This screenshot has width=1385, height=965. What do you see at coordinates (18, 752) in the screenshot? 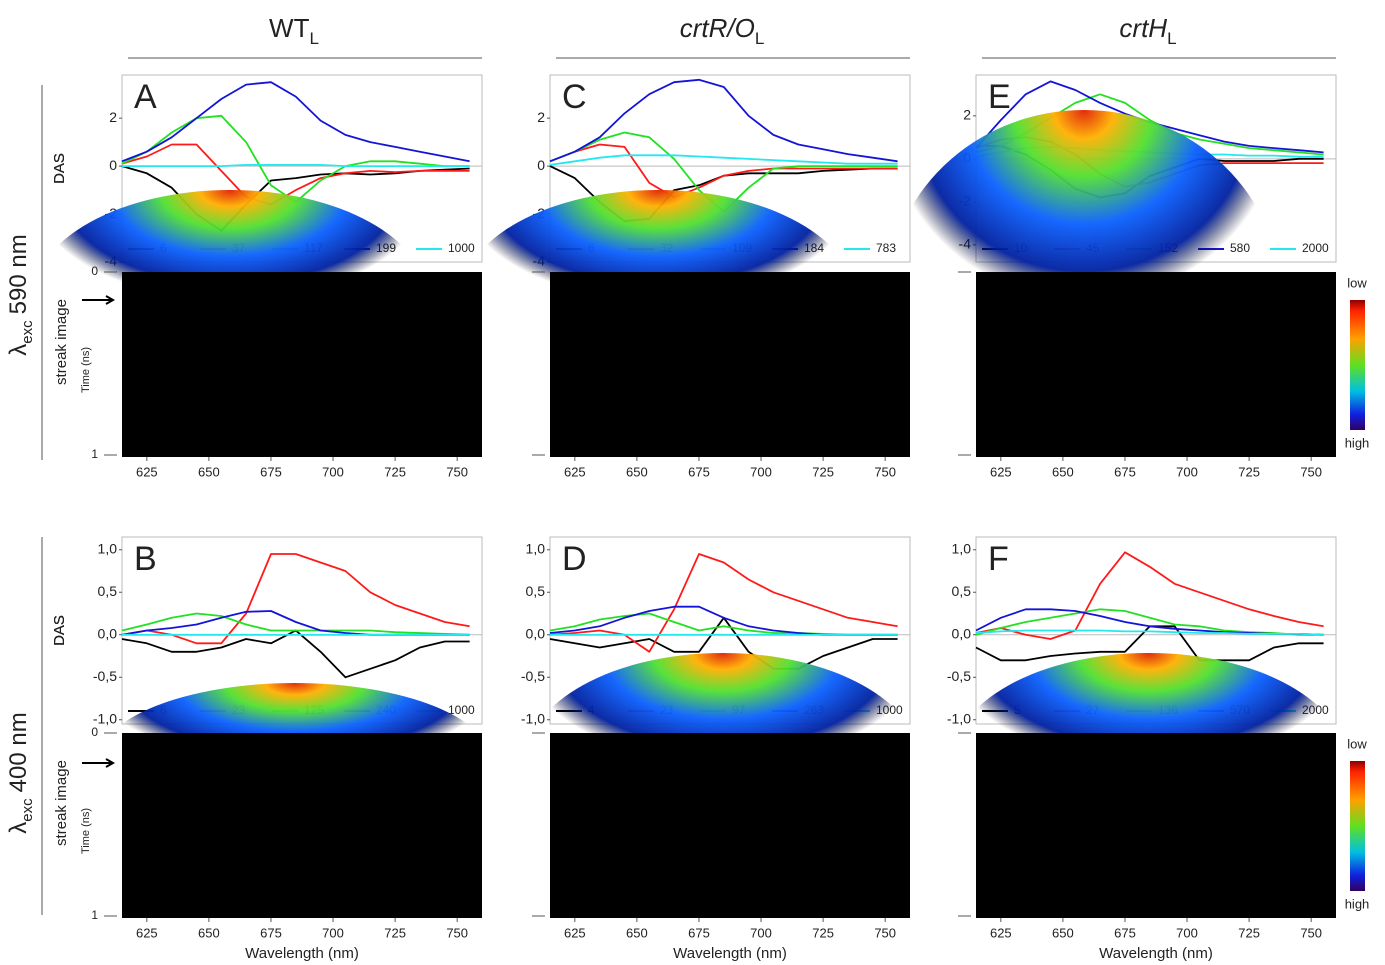
I see `row-name: 400 nm` at bounding box center [18, 752].